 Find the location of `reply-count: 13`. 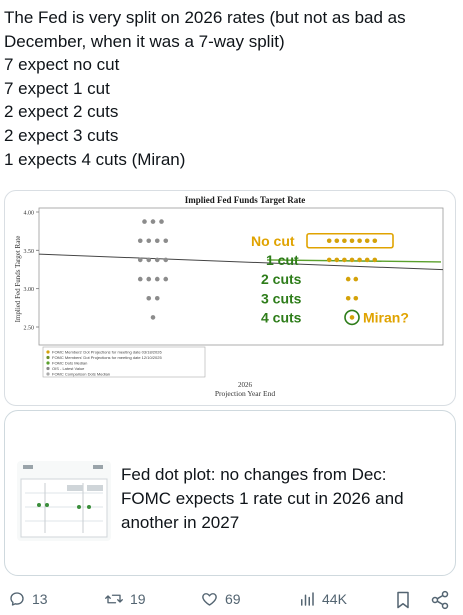

reply-count: 13 is located at coordinates (40, 599).